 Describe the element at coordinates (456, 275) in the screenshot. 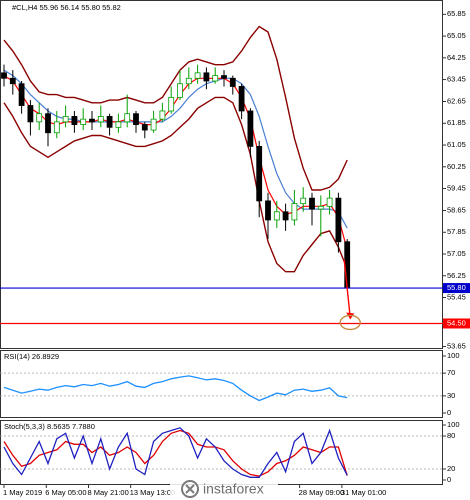

I see `y-tick-label: 56.25` at that location.